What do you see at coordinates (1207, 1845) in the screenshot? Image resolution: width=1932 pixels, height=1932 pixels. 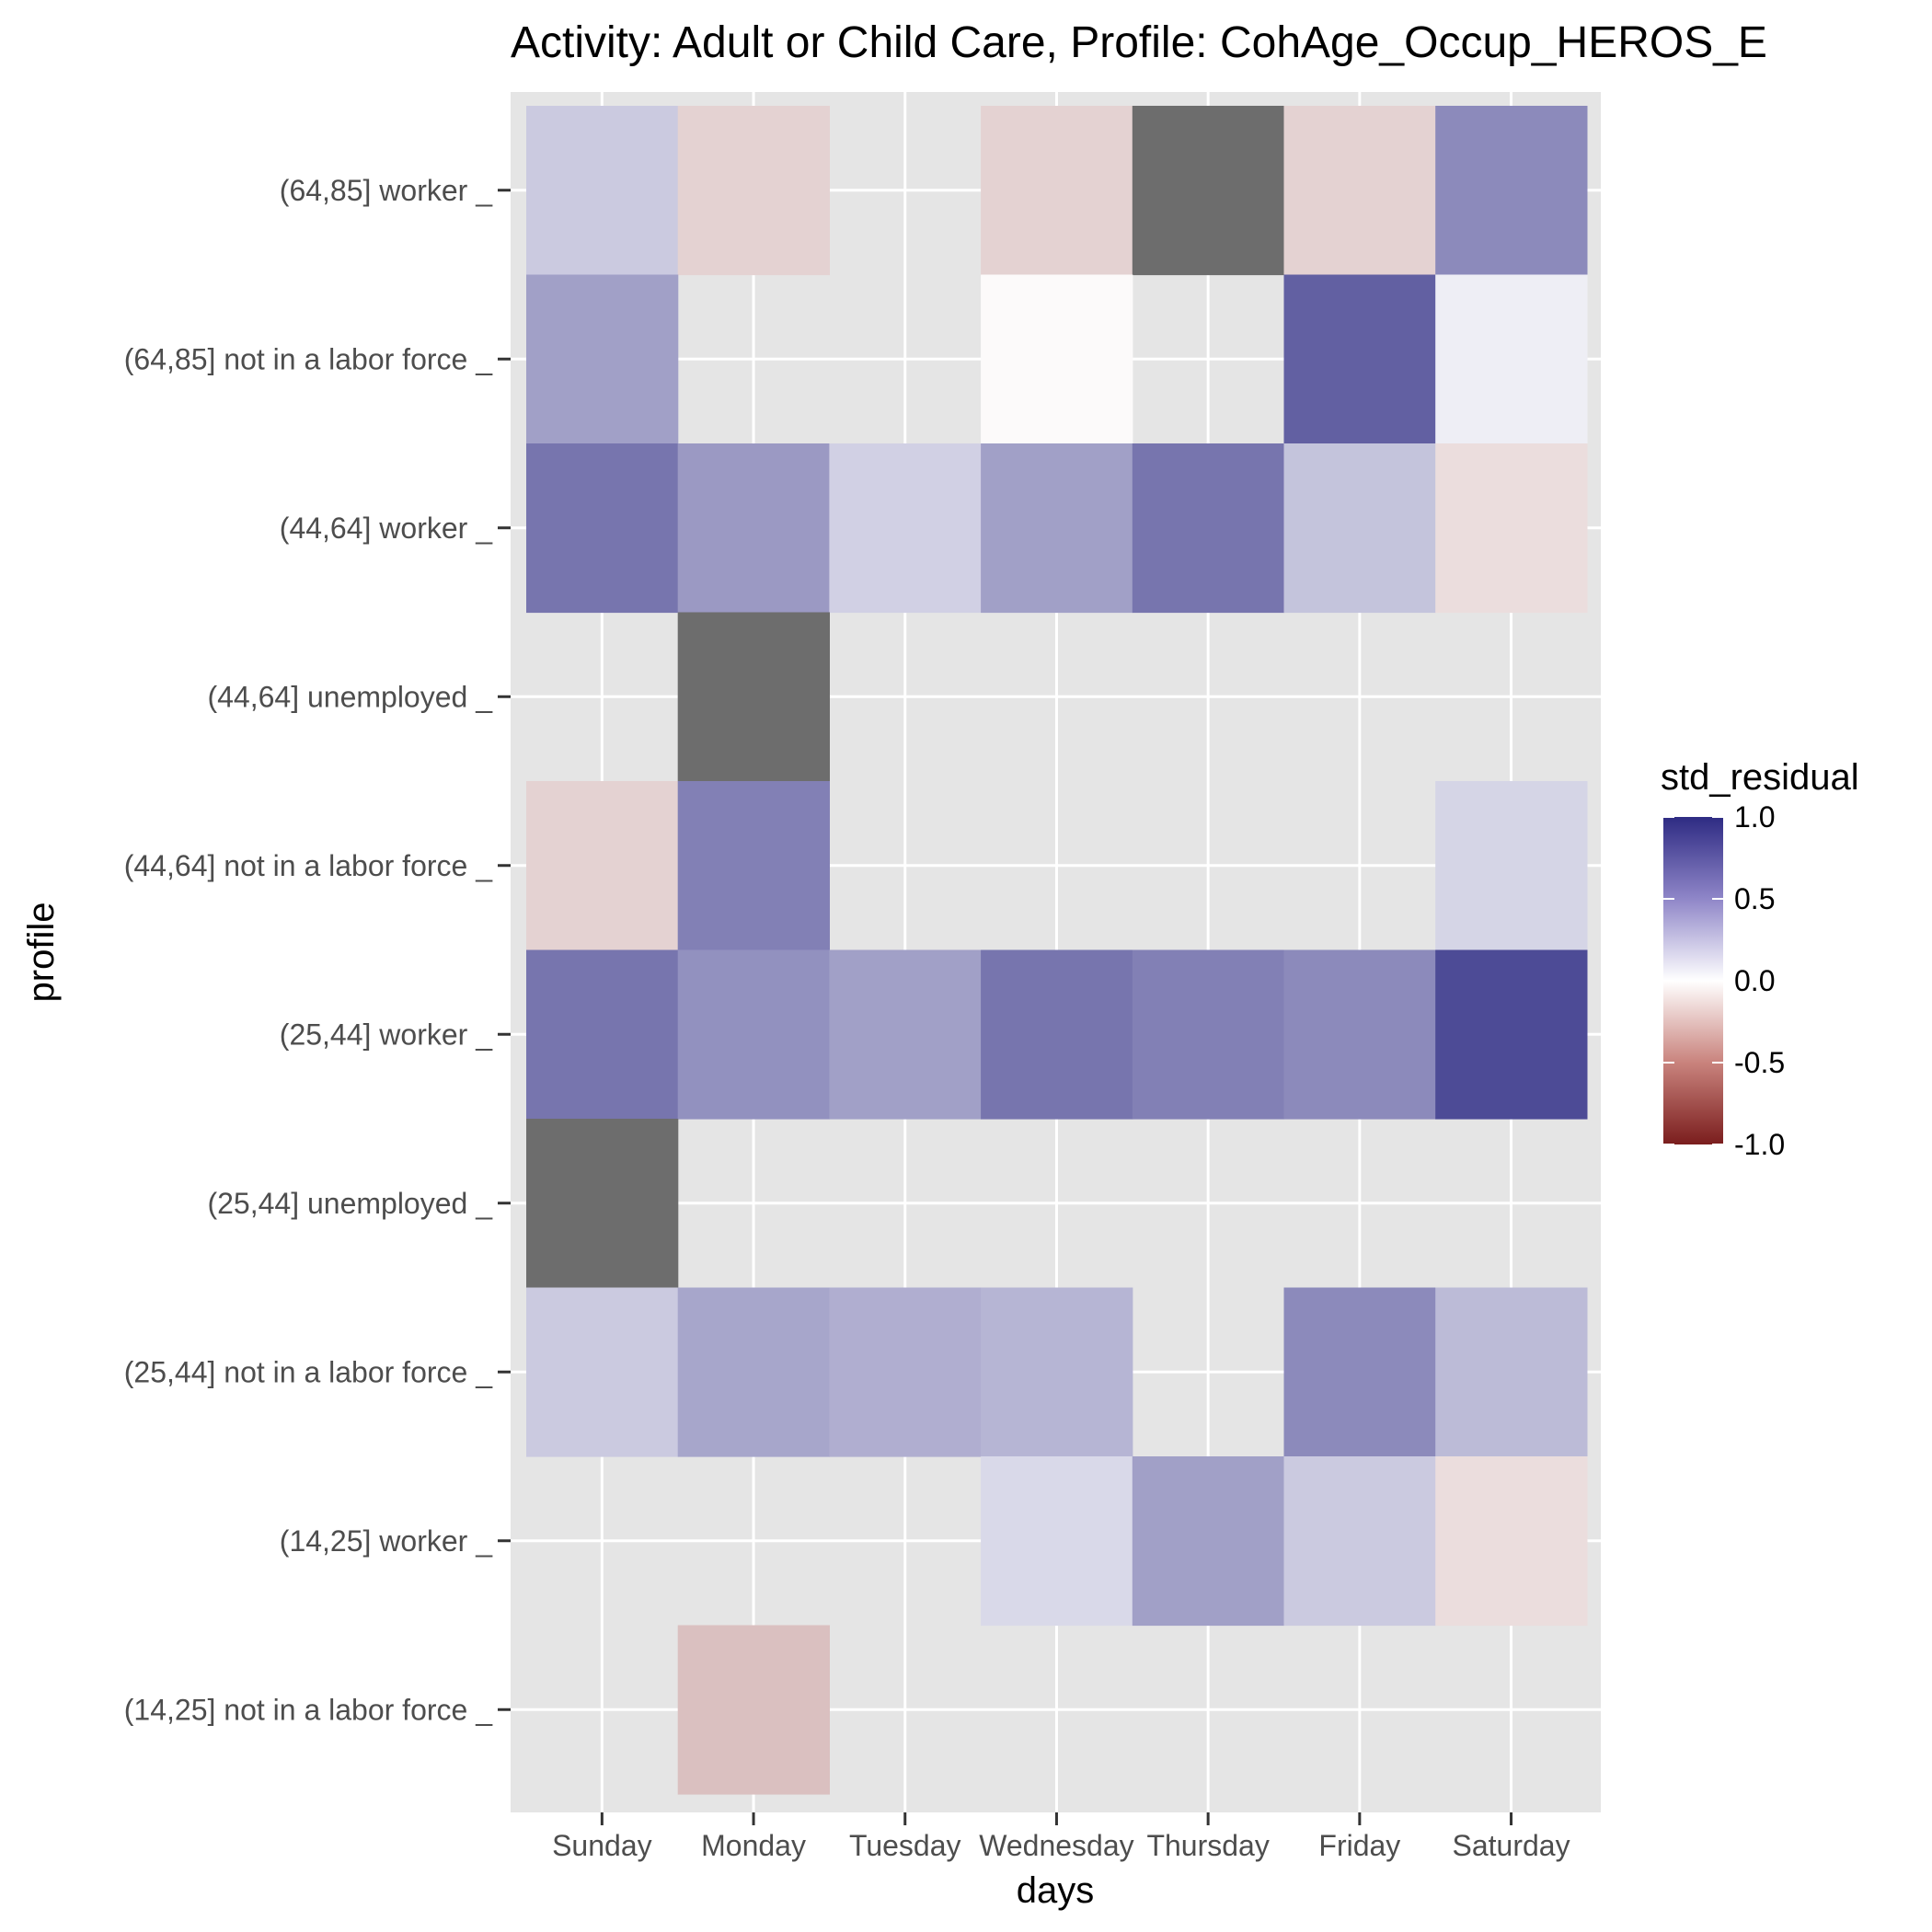 I see `x-tick-label: Thursday` at bounding box center [1207, 1845].